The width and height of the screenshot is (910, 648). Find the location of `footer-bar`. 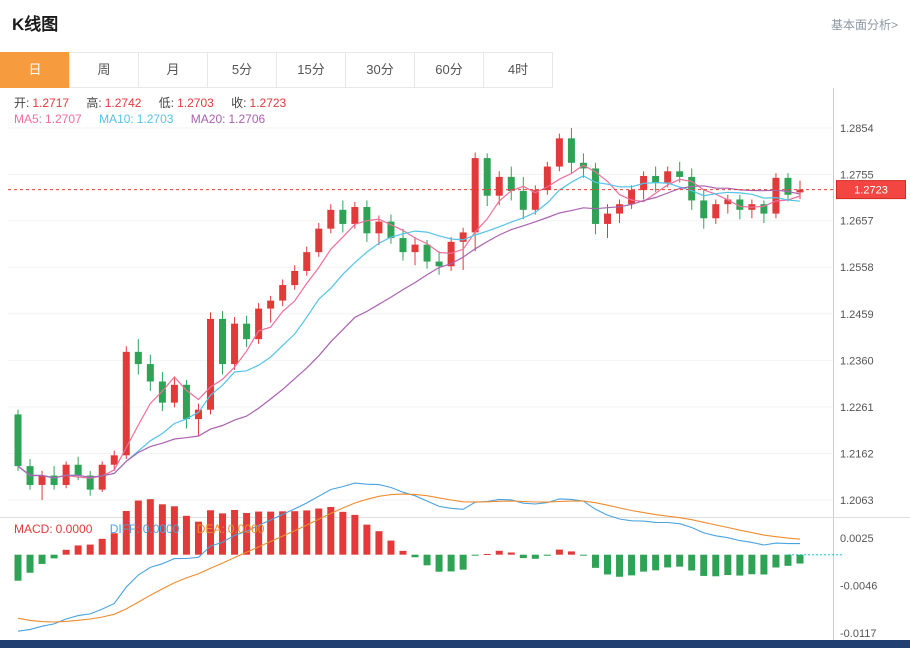

footer-bar is located at coordinates (455, 644).